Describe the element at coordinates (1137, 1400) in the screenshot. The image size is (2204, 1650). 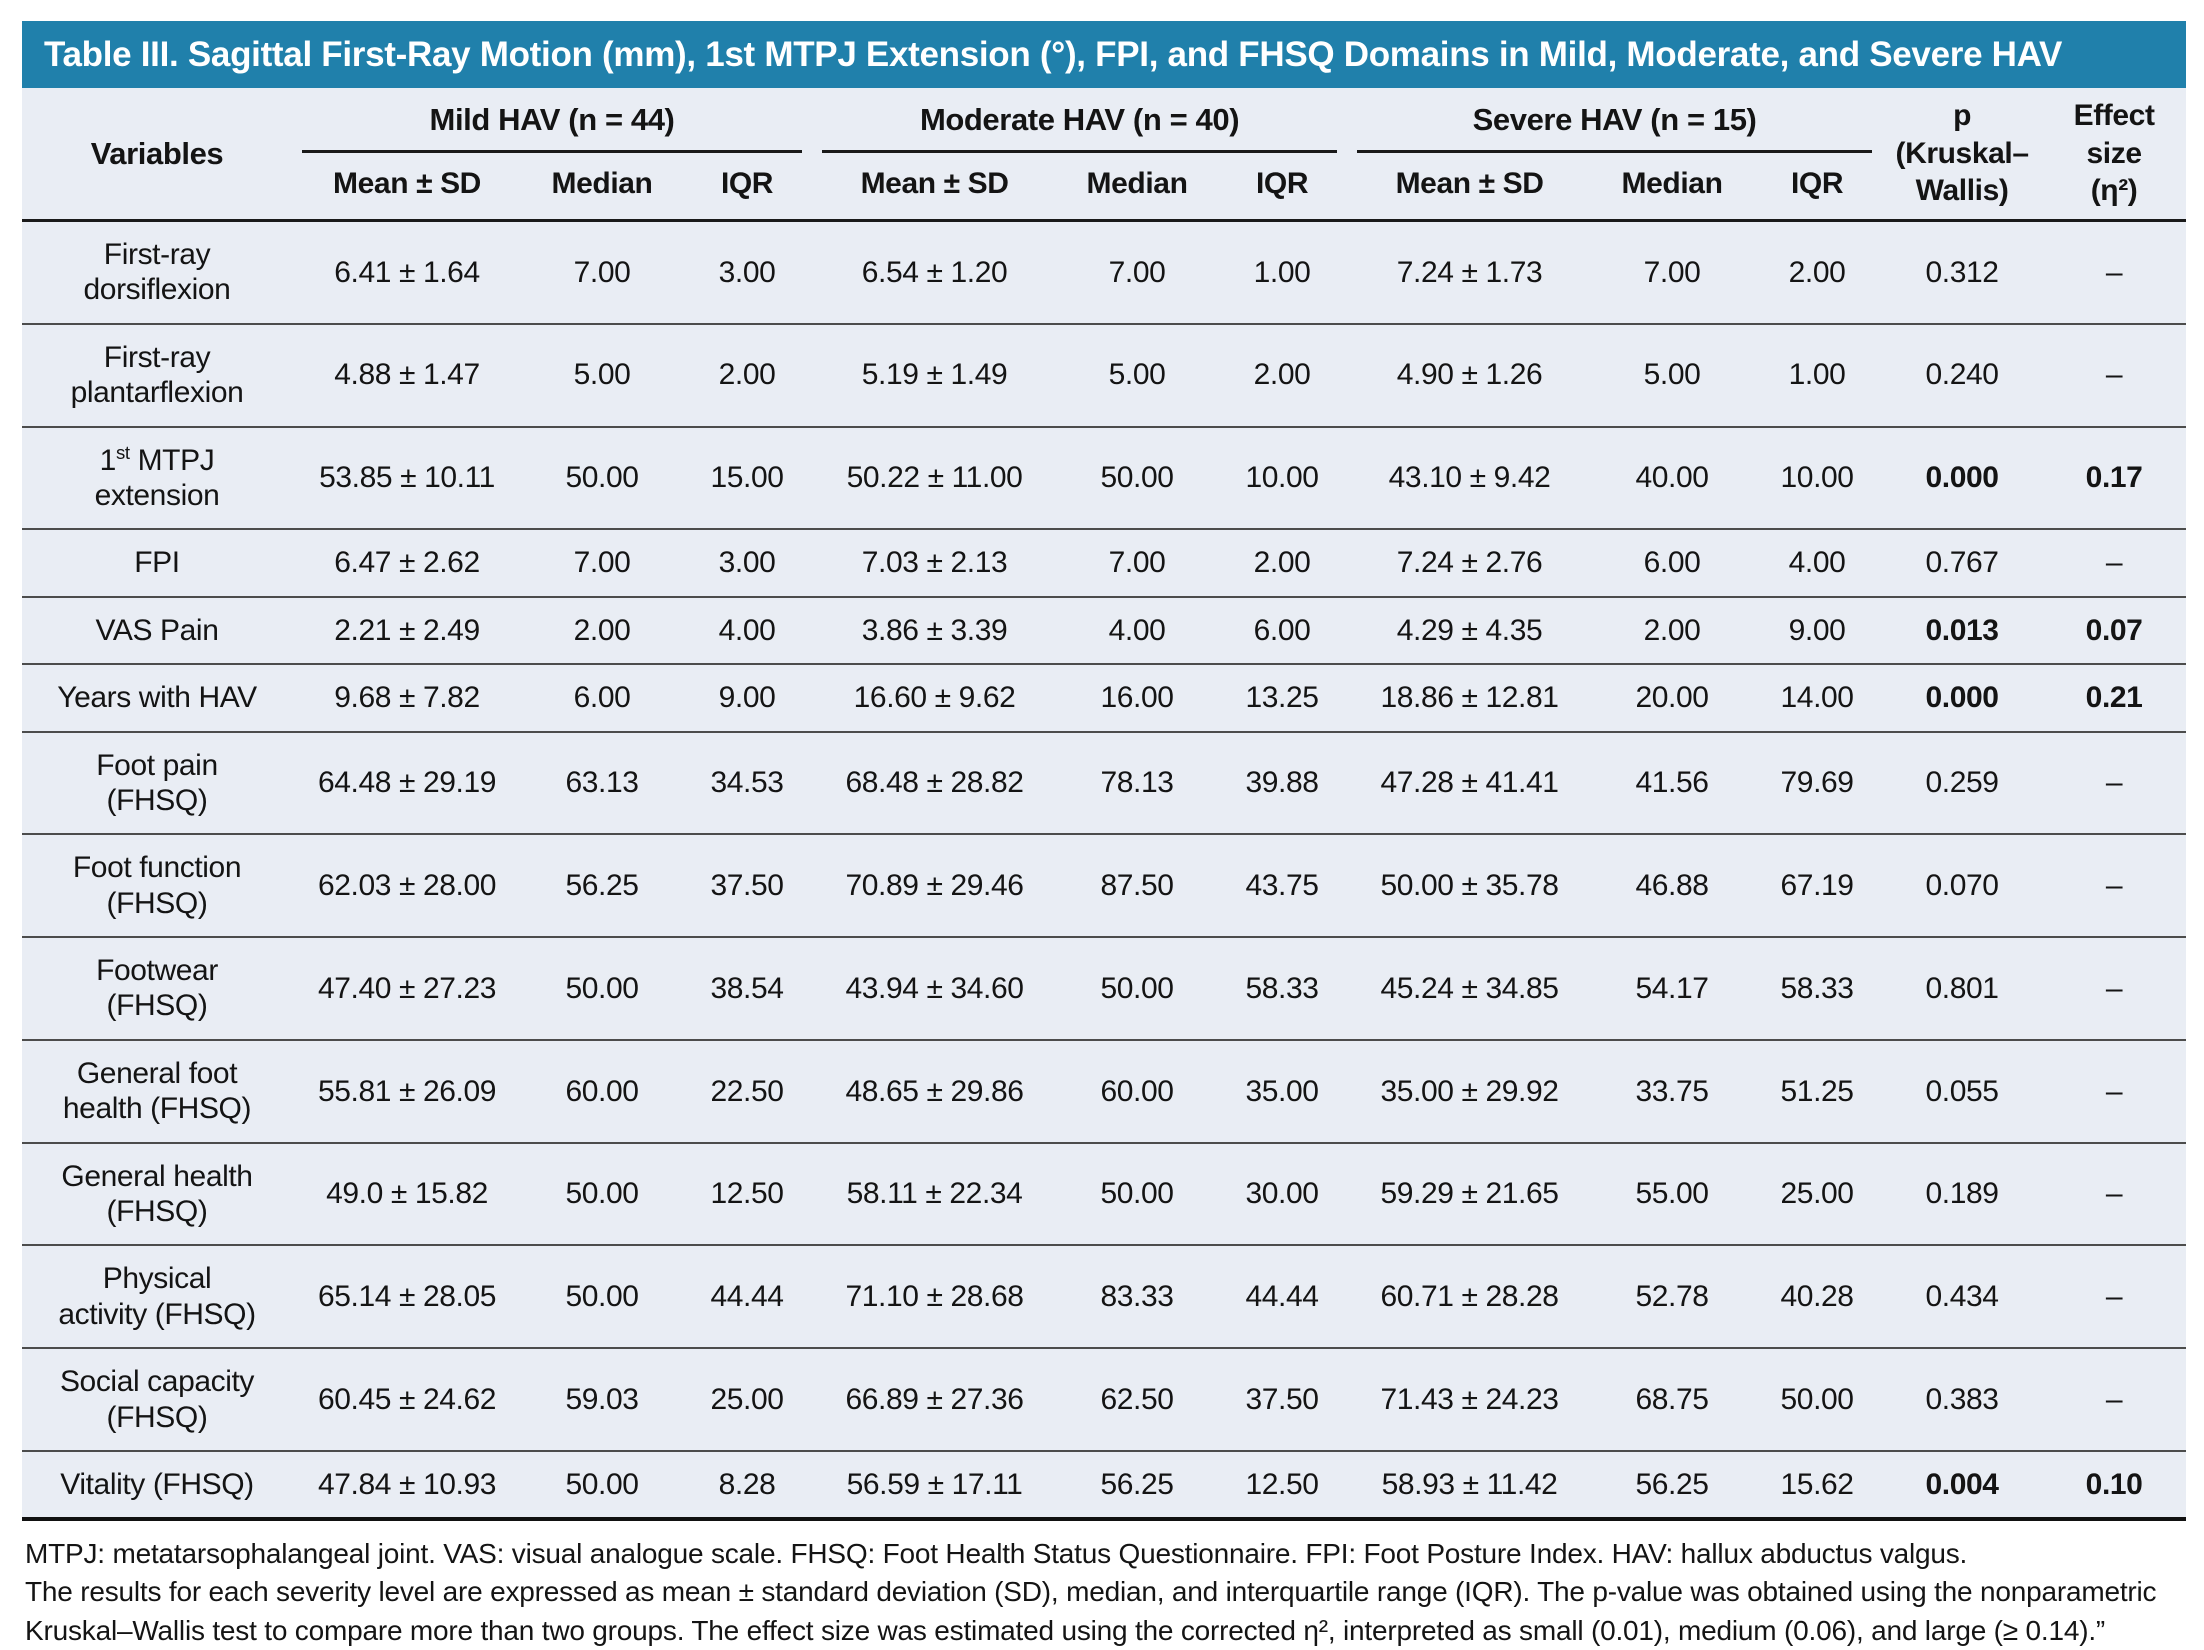
I see `cell-moderate-median: 62.50` at that location.